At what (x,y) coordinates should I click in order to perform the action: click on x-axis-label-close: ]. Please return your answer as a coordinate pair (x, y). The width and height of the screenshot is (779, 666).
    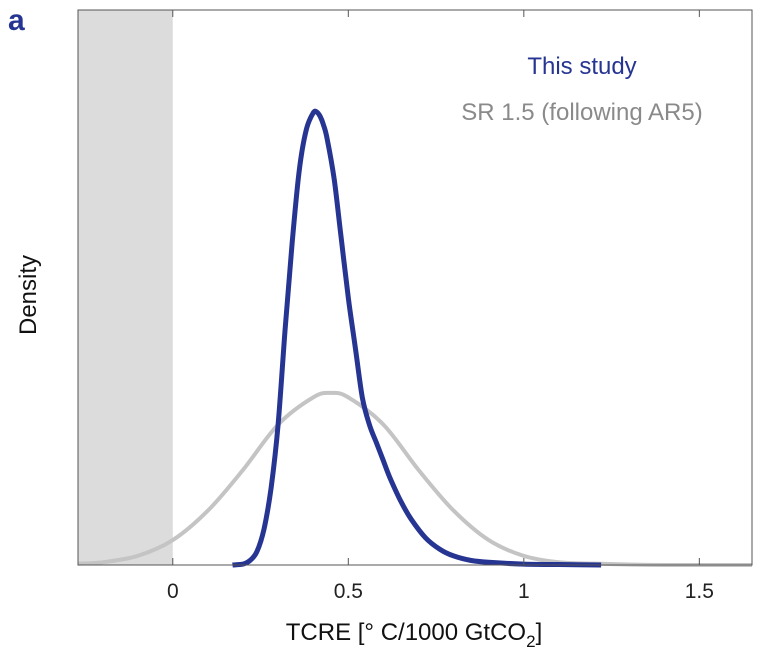
    Looking at the image, I should click on (539, 632).